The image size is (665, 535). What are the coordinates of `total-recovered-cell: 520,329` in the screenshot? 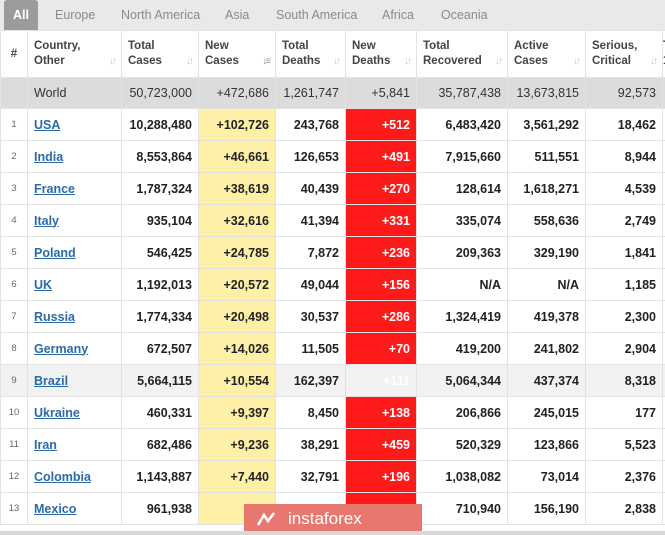 It's located at (462, 444).